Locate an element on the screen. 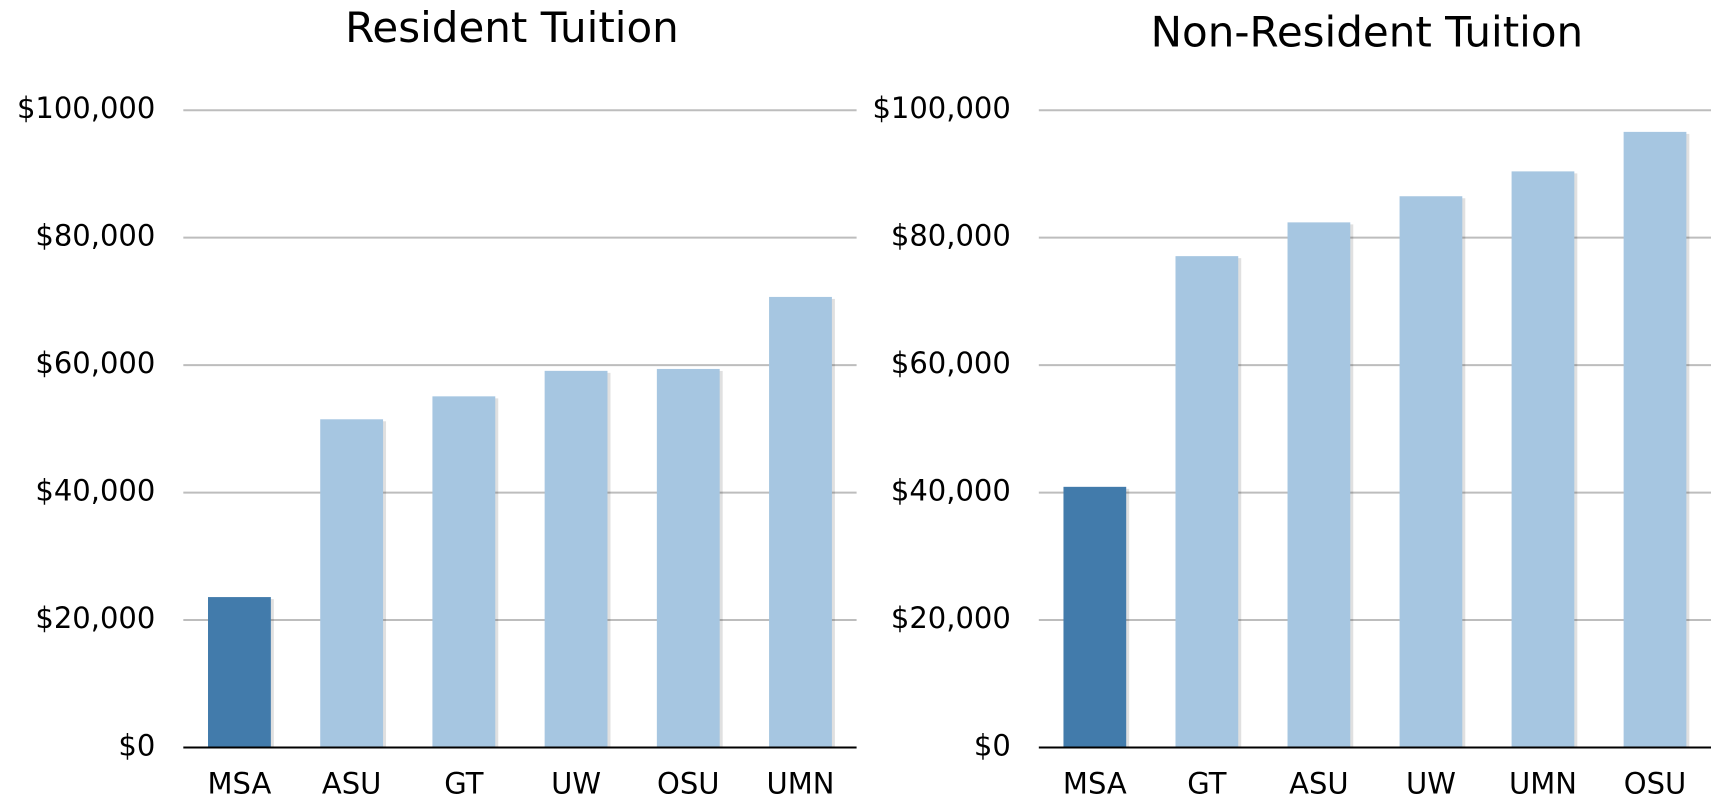 This screenshot has height=806, width=1711. chart-title: Resident Tuition is located at coordinates (512, 27).